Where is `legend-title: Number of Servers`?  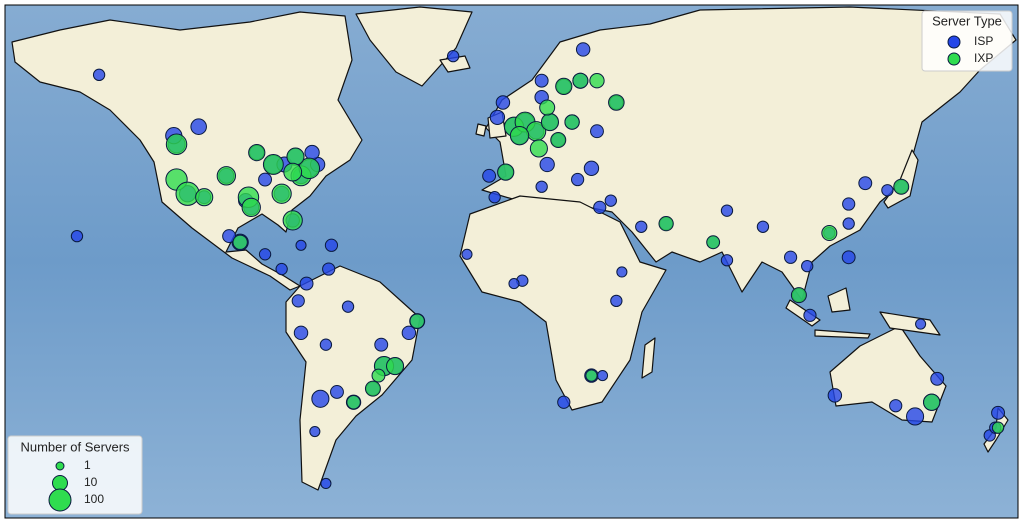
legend-title: Number of Servers is located at coordinates (75, 446).